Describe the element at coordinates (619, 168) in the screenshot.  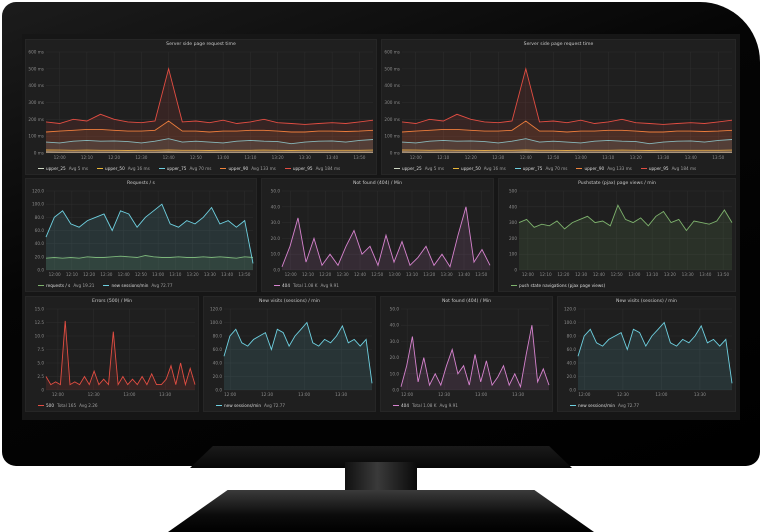
I see `legend-stat: Avg 133 ms` at that location.